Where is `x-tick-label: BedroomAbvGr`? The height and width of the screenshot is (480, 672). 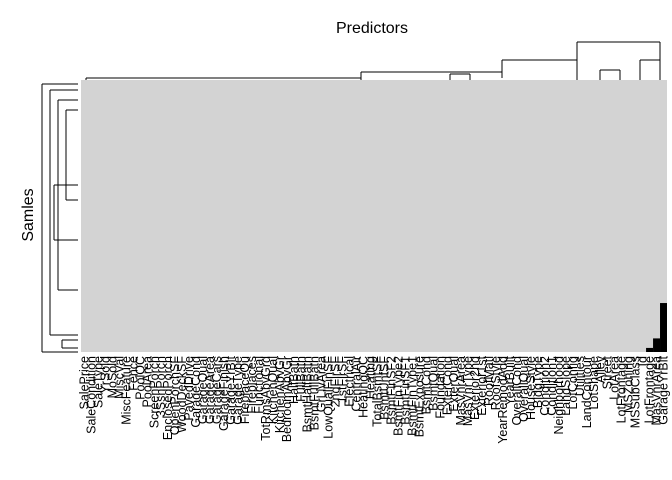 x-tick-label: BedroomAbvGr is located at coordinates (287, 399).